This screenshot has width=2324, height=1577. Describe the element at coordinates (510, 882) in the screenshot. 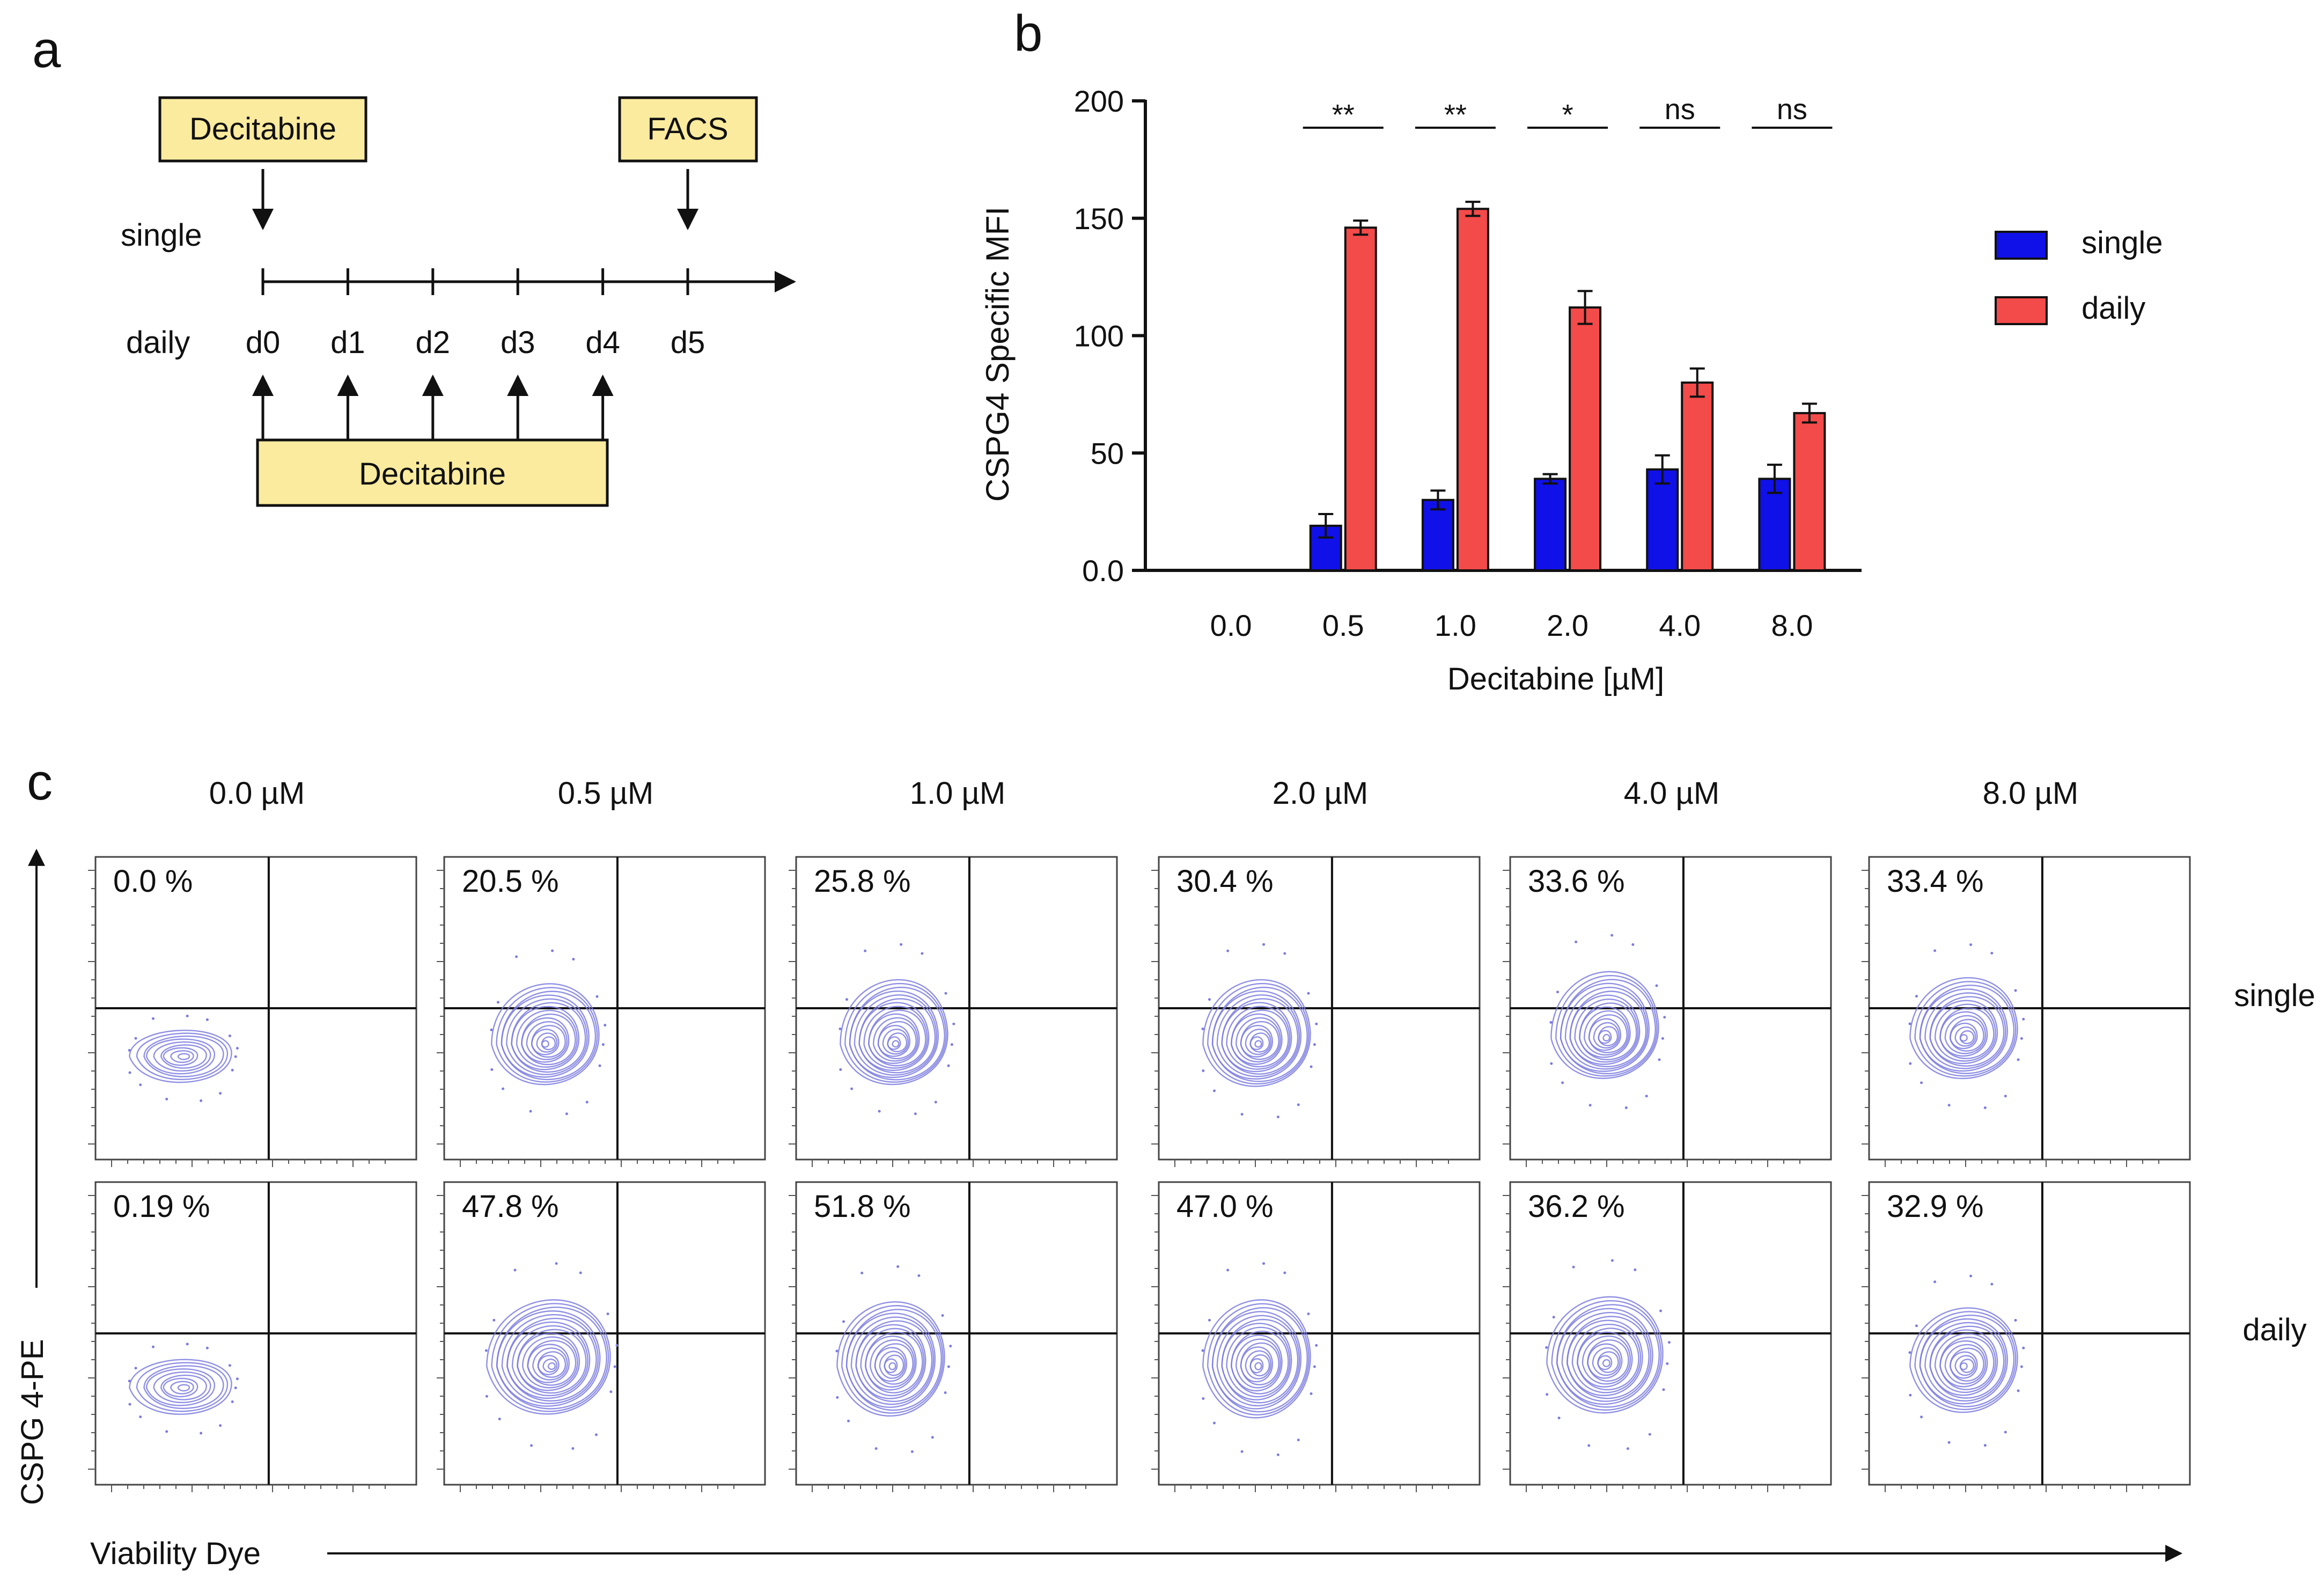

I see `quadrant-percentage: 20.5 %` at that location.